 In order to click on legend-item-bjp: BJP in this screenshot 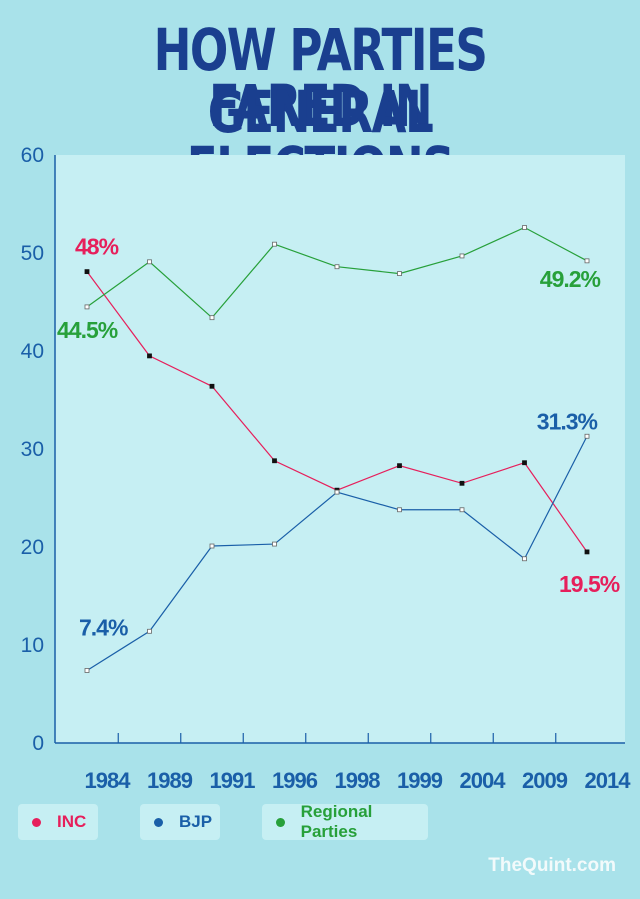, I will do `click(180, 822)`.